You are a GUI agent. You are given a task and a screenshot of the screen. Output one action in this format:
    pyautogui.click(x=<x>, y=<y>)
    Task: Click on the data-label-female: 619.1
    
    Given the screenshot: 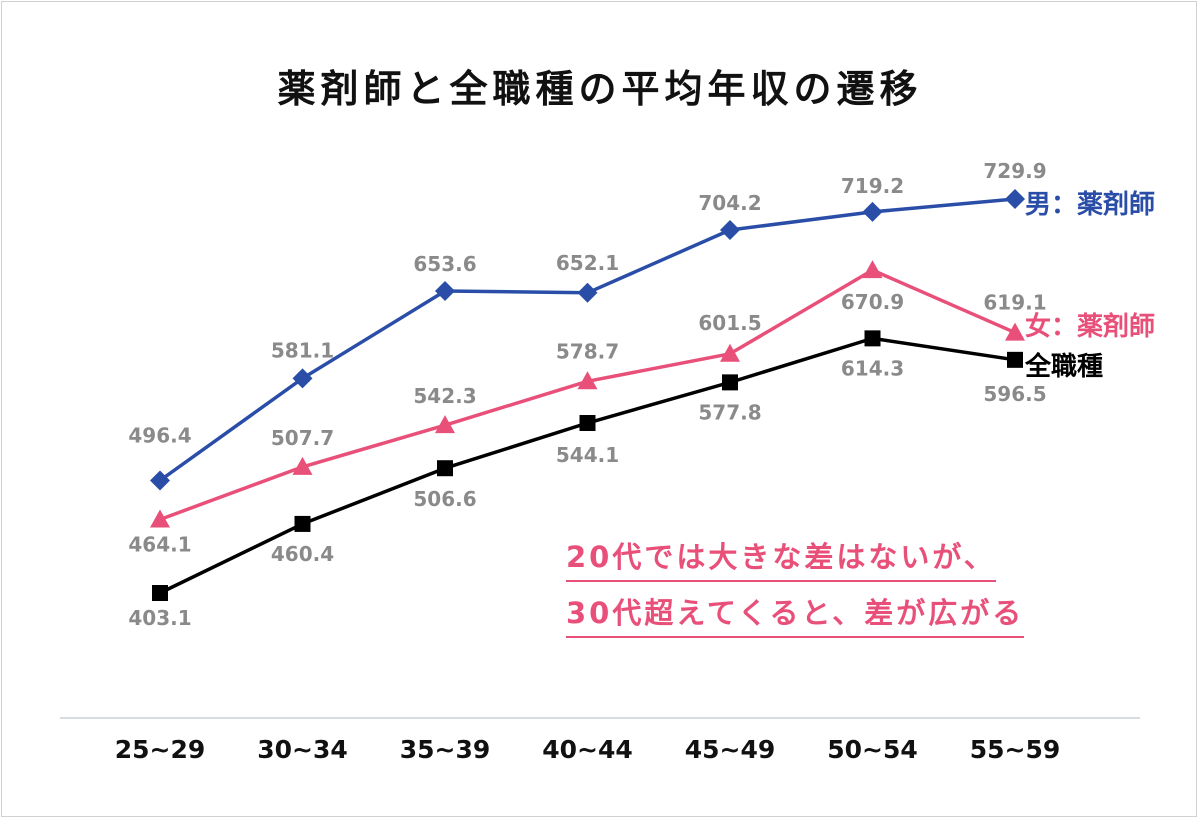 What is the action you would take?
    pyautogui.click(x=1014, y=303)
    